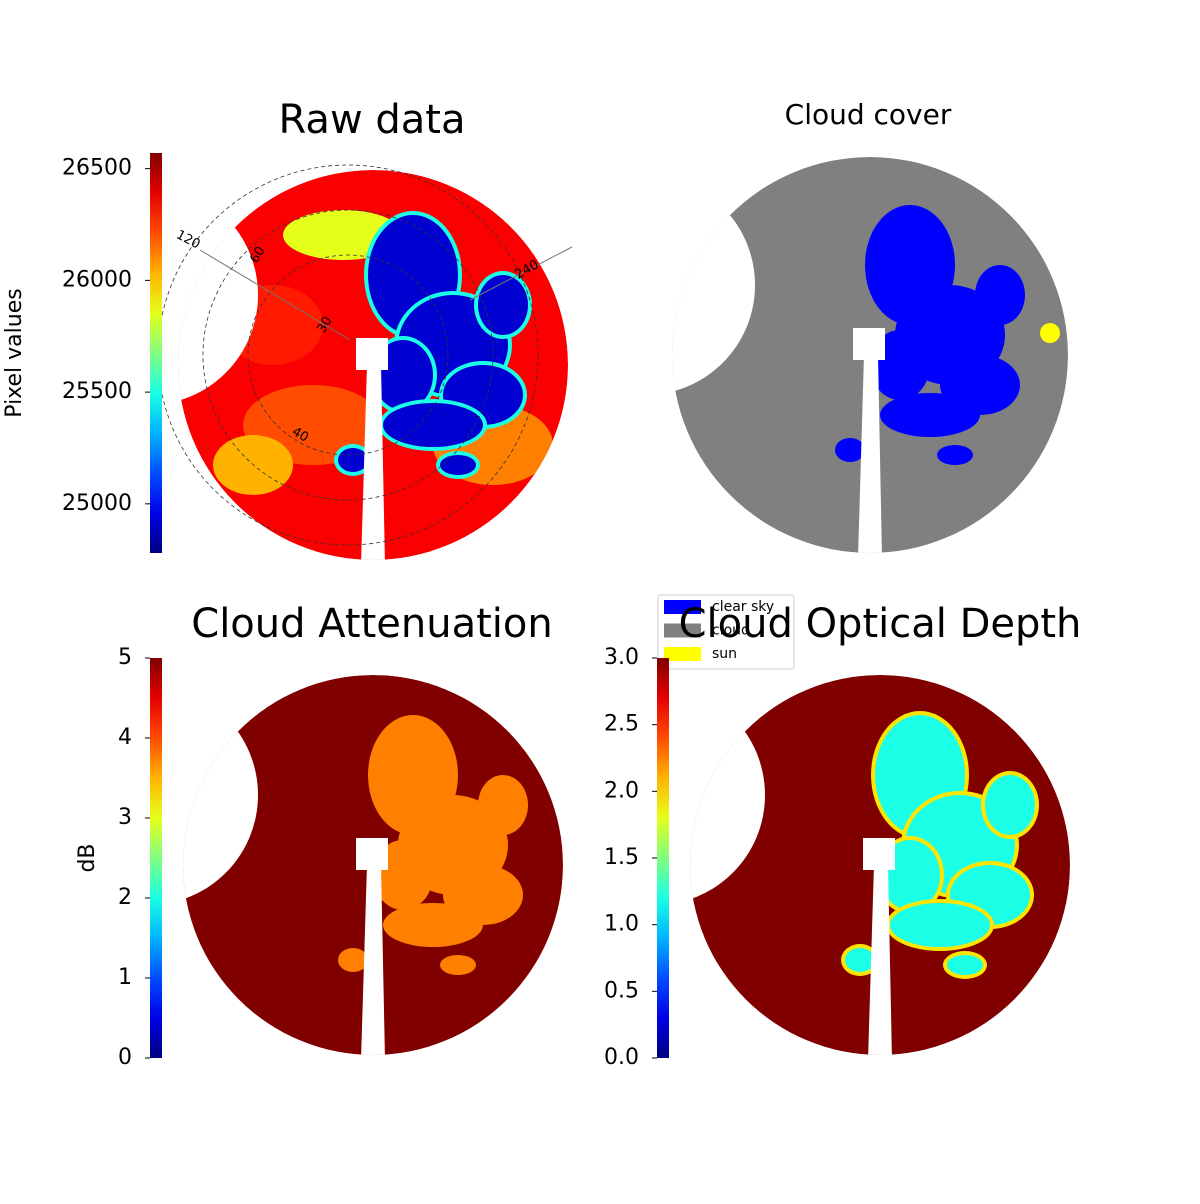 This screenshot has width=1200, height=1204. Describe the element at coordinates (87, 857) in the screenshot. I see `colorbar-label: dB` at that location.